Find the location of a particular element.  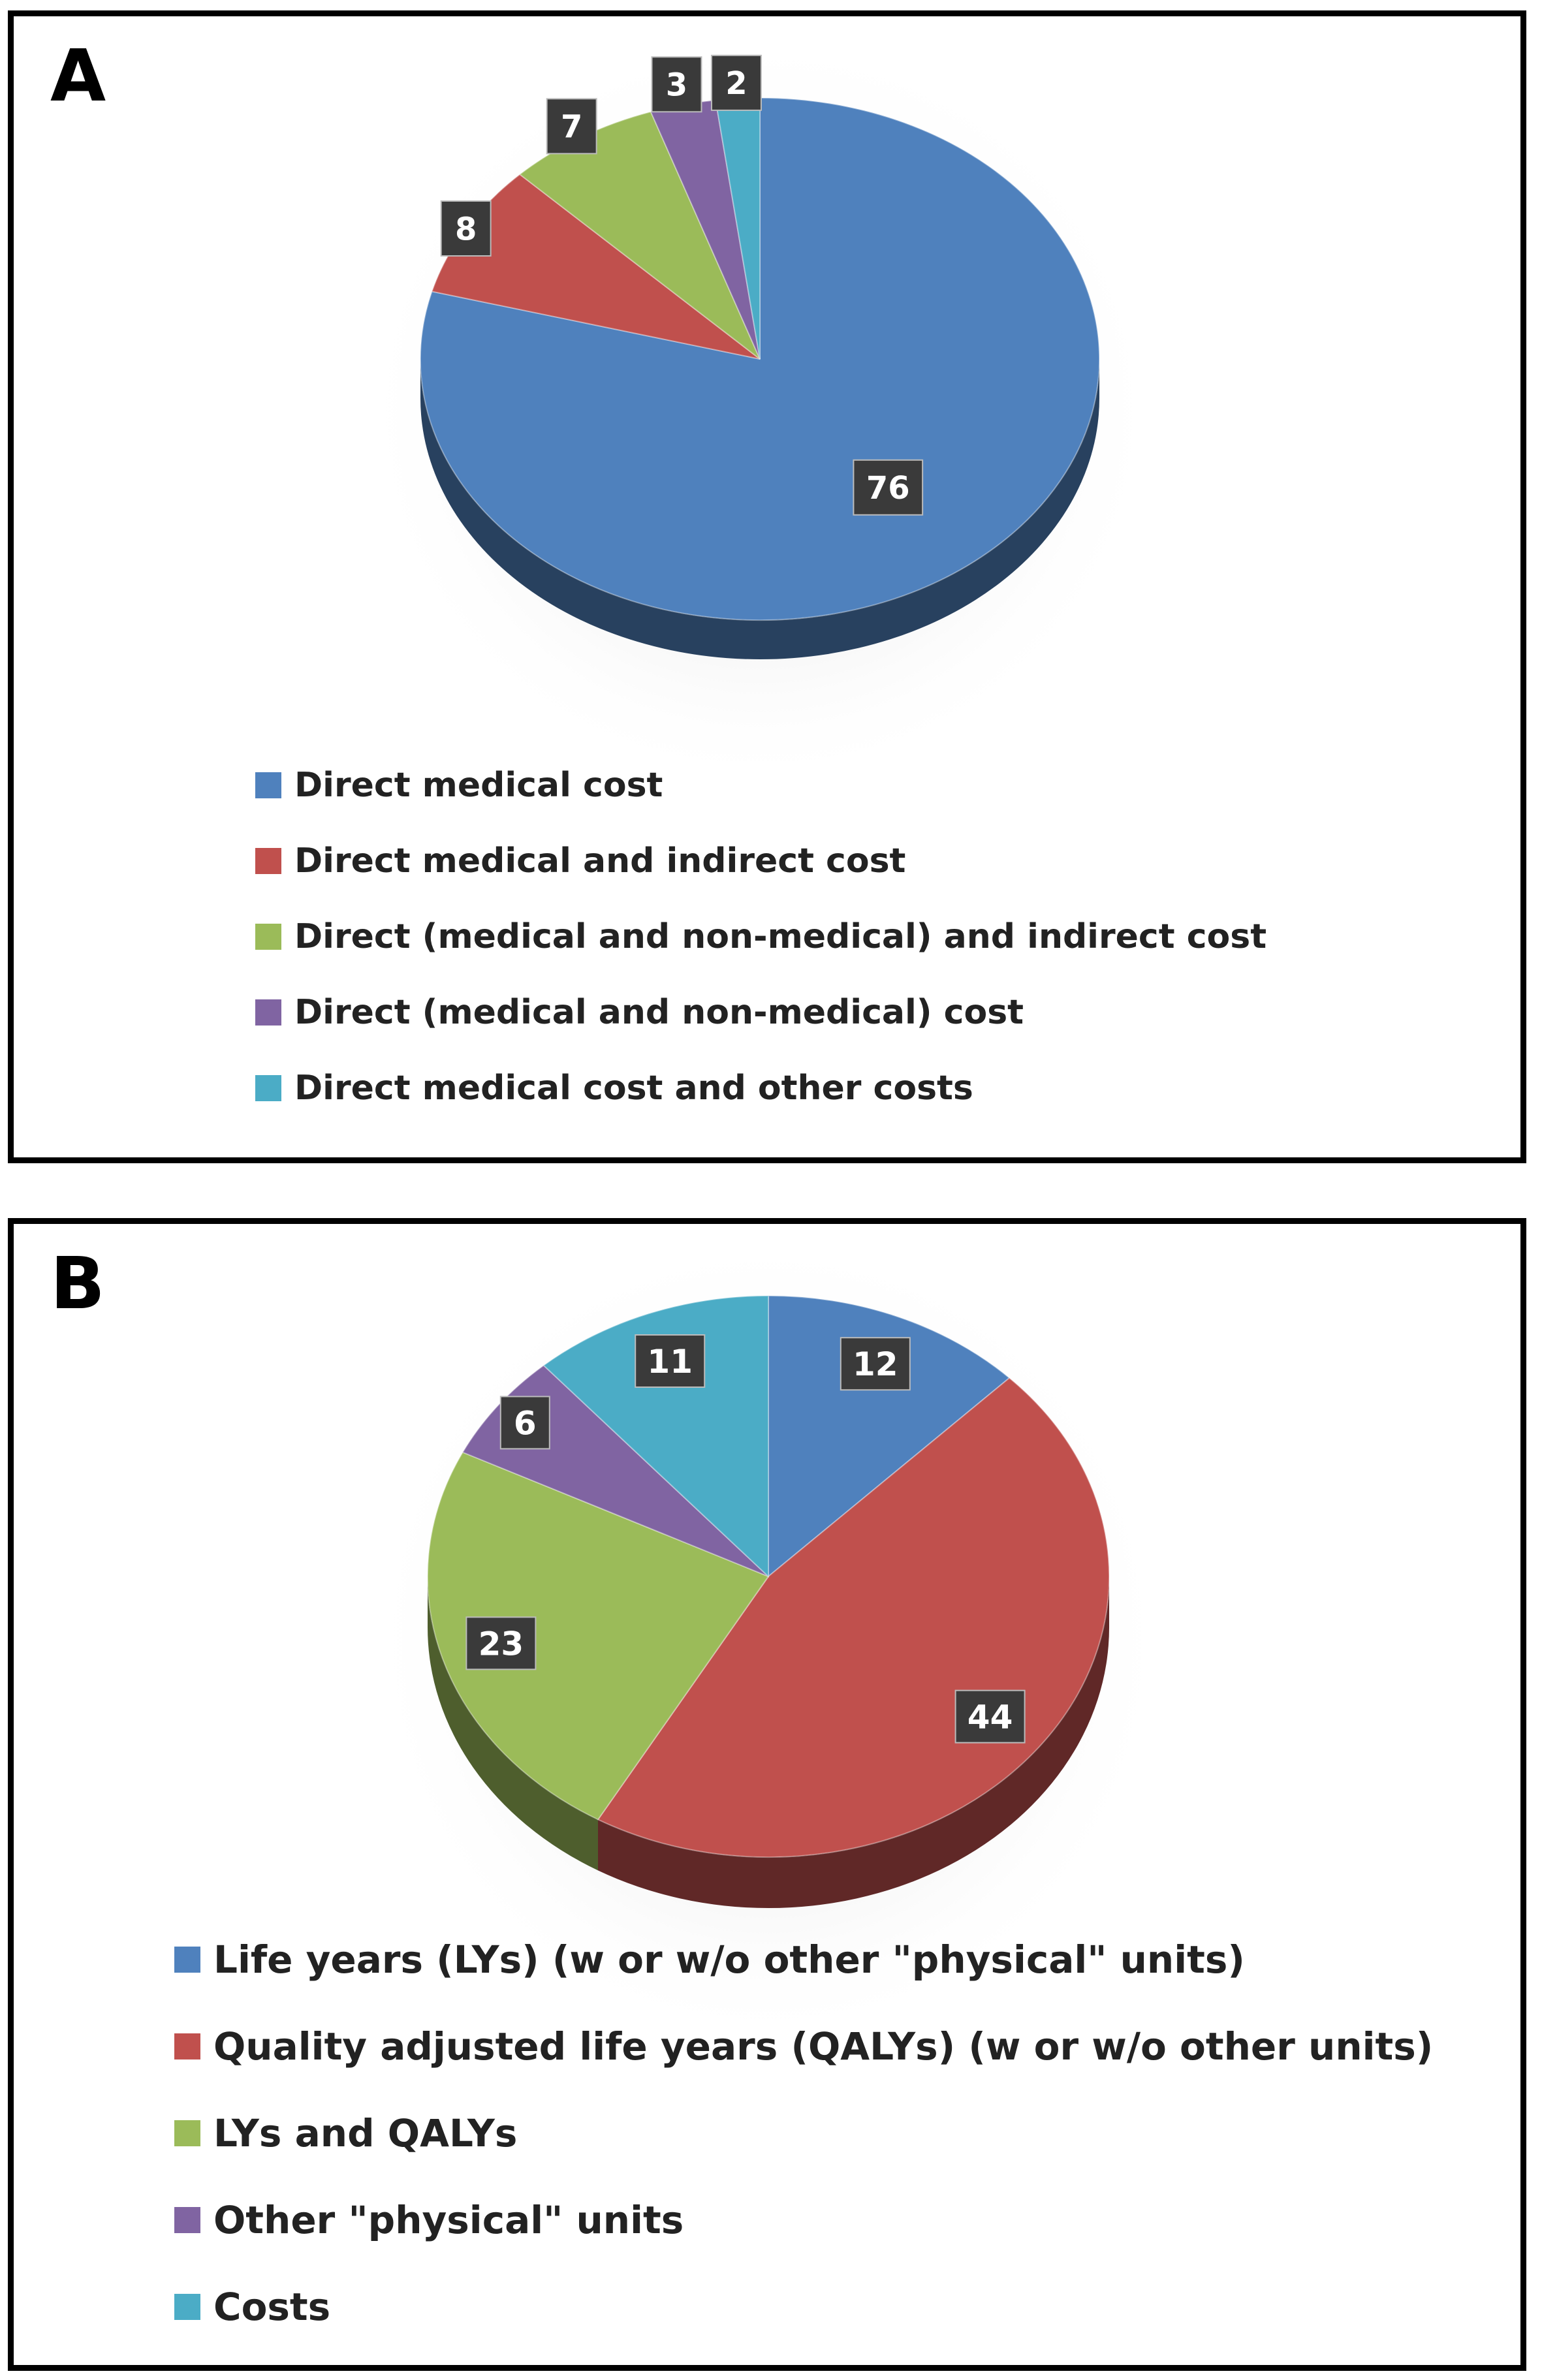

data-label: 11 is located at coordinates (671, 1361).